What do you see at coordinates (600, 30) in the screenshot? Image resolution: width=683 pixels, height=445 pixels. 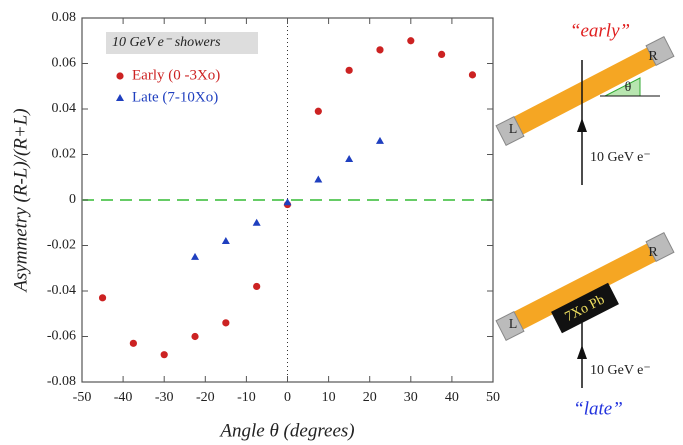 I see `caption: “early”` at bounding box center [600, 30].